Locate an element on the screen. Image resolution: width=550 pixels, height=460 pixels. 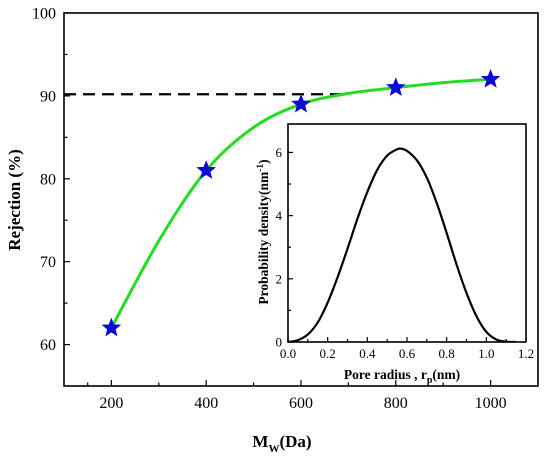
inset-y-tick-label: 4 is located at coordinates (279, 215).